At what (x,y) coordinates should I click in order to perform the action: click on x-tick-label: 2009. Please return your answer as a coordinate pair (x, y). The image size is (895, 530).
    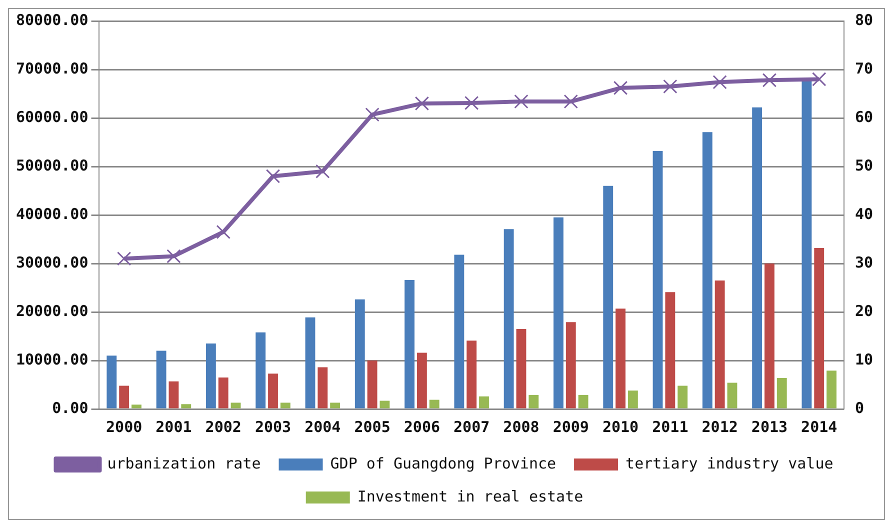
    Looking at the image, I should click on (570, 427).